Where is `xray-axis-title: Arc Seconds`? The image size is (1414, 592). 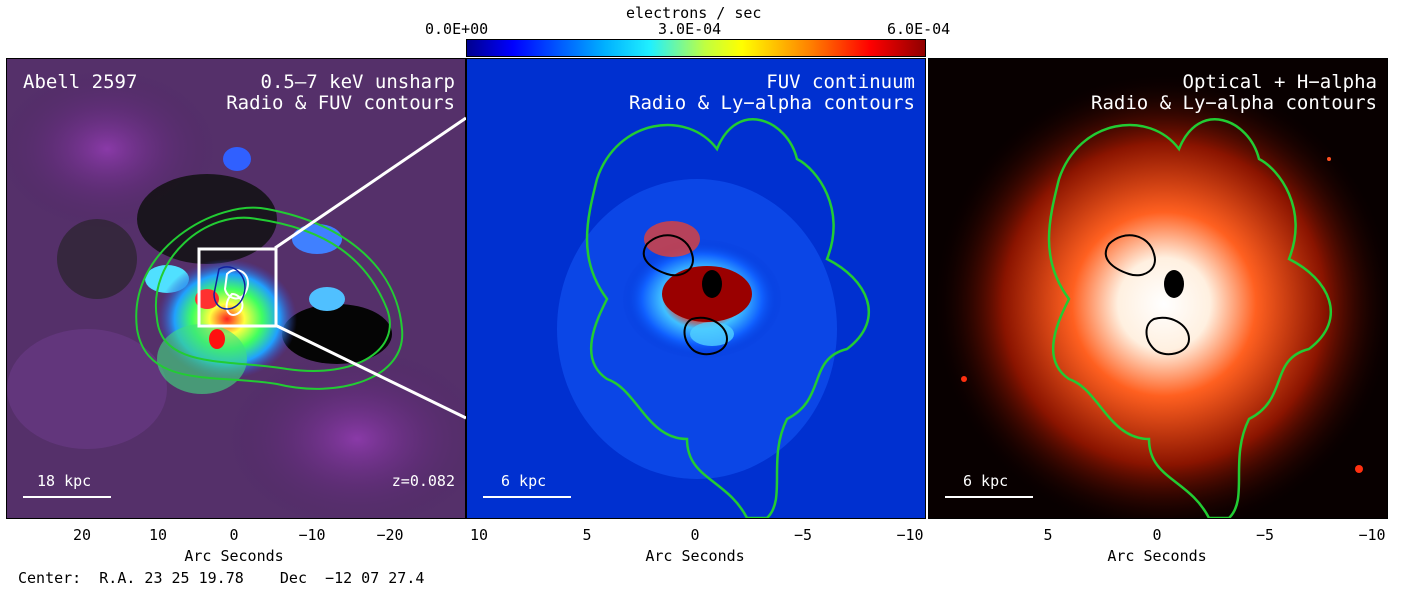 xray-axis-title: Arc Seconds is located at coordinates (234, 556).